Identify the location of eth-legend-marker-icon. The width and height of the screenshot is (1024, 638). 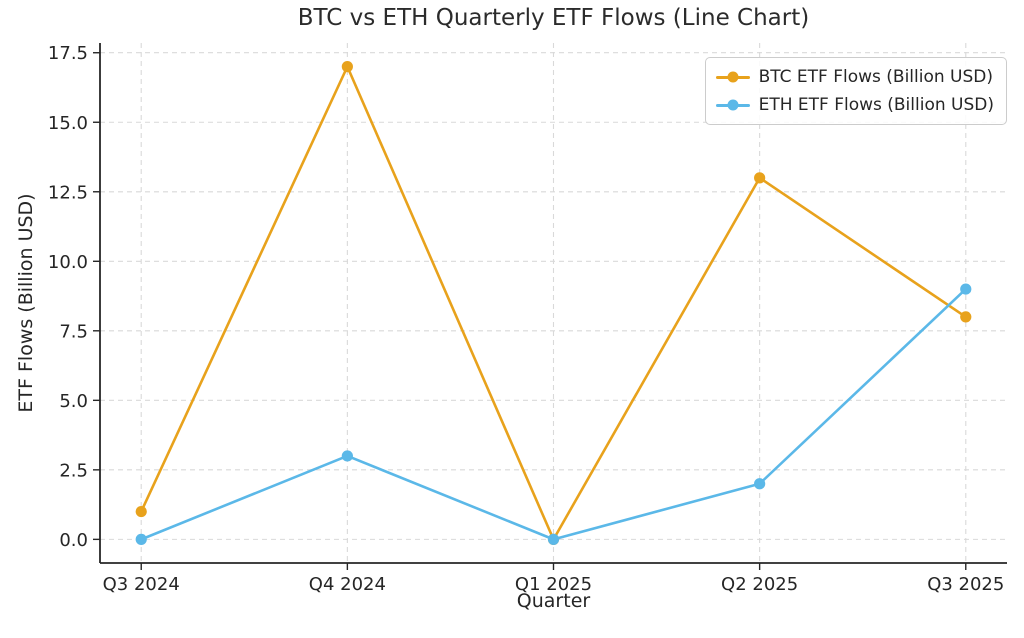
(733, 105).